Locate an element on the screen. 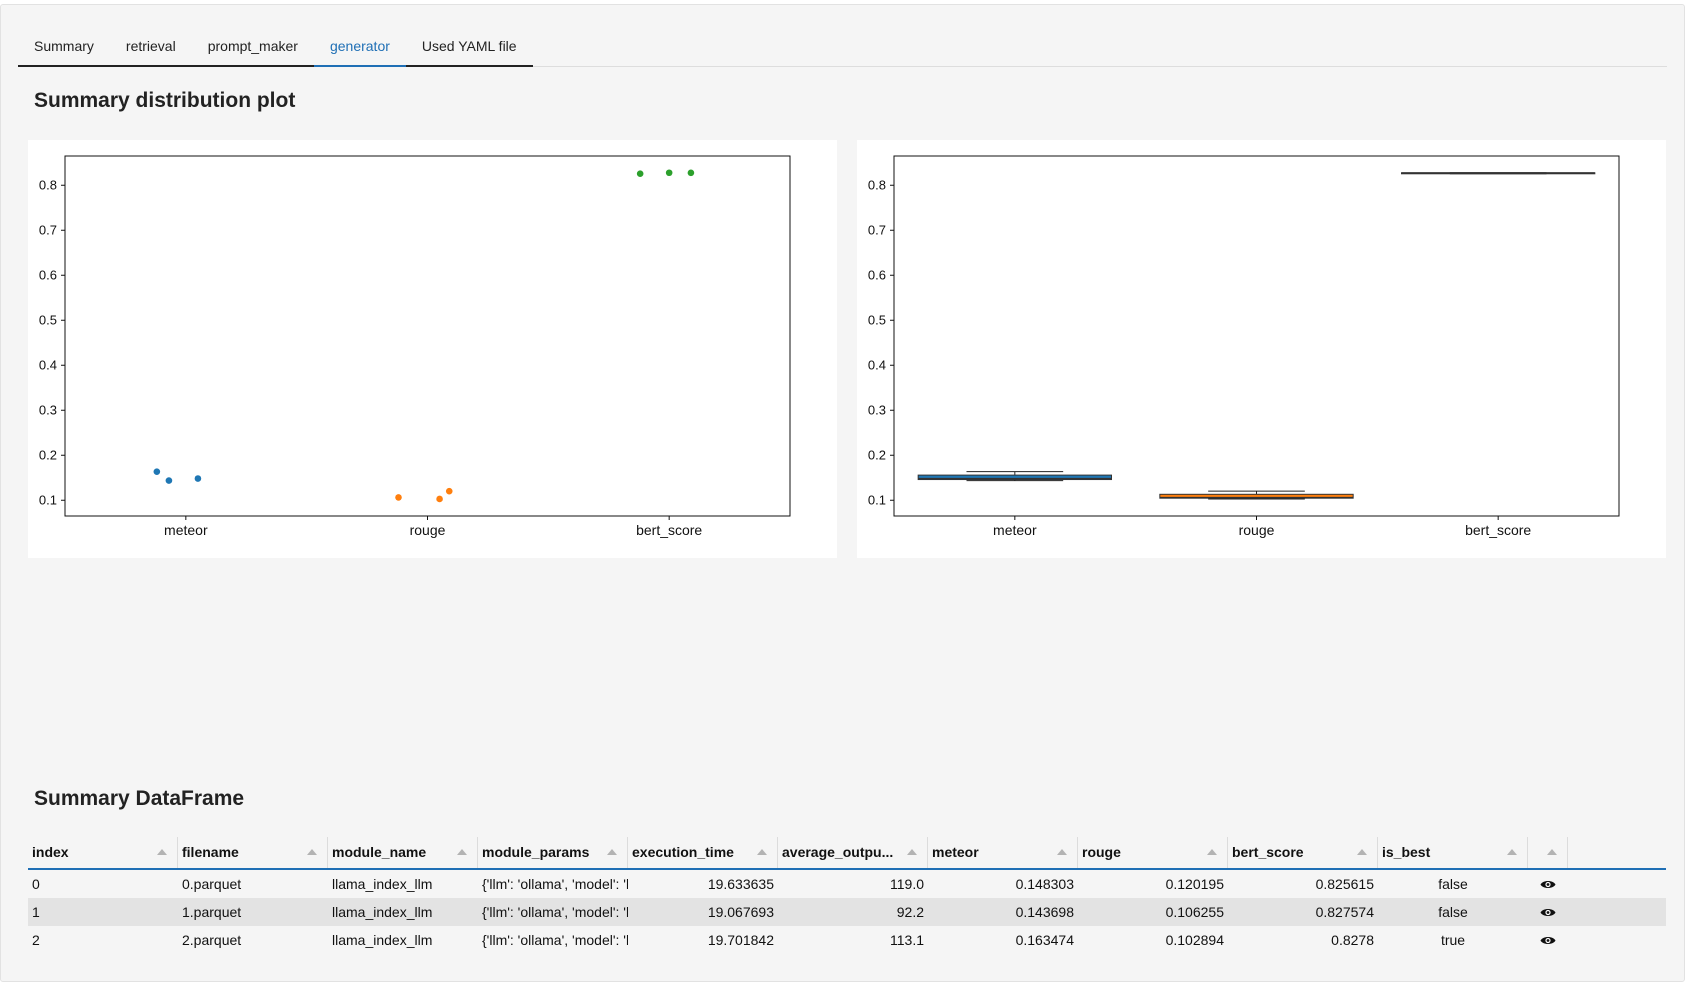 The width and height of the screenshot is (1694, 982). column-header-rouge: rouge is located at coordinates (1153, 852).